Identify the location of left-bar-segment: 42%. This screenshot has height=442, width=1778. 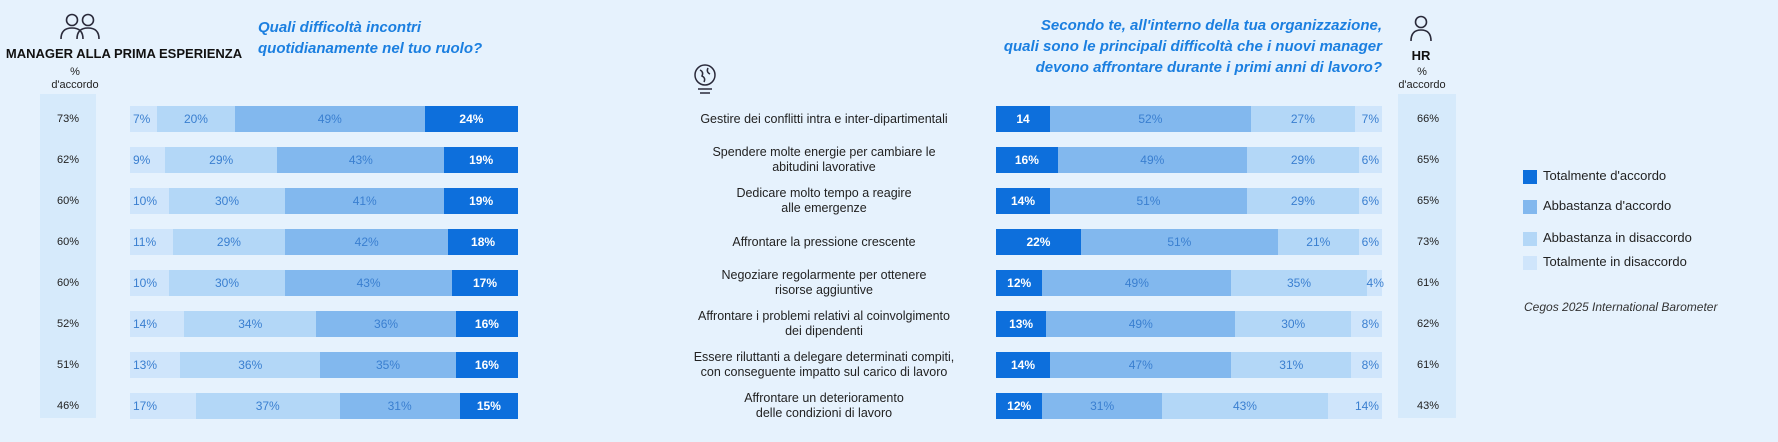
(367, 242).